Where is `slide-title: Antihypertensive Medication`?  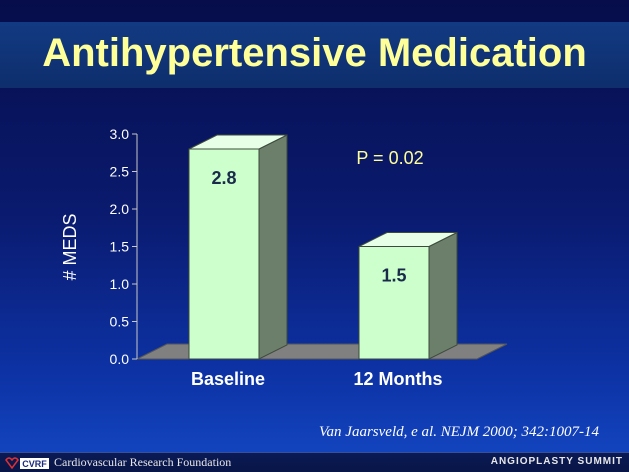 slide-title: Antihypertensive Medication is located at coordinates (314, 53).